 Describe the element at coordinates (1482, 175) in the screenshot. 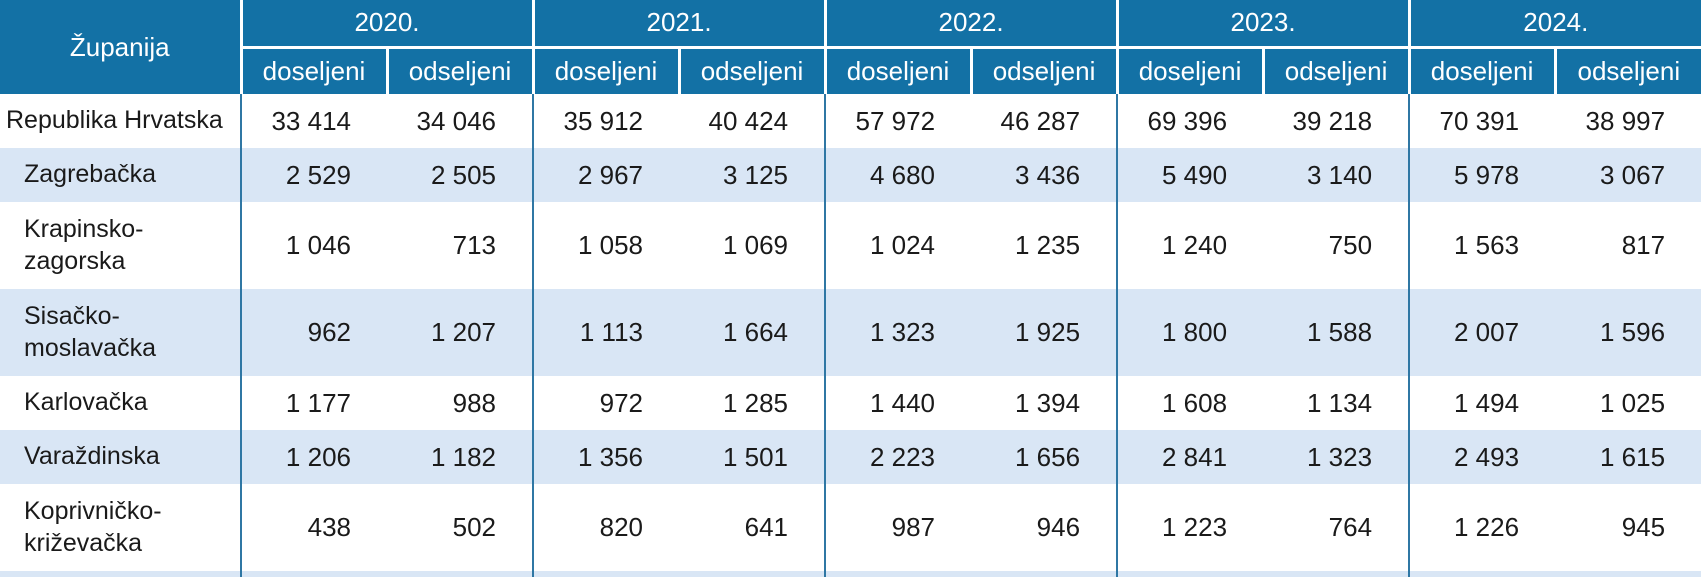

I see `value-cell: 5 978` at that location.